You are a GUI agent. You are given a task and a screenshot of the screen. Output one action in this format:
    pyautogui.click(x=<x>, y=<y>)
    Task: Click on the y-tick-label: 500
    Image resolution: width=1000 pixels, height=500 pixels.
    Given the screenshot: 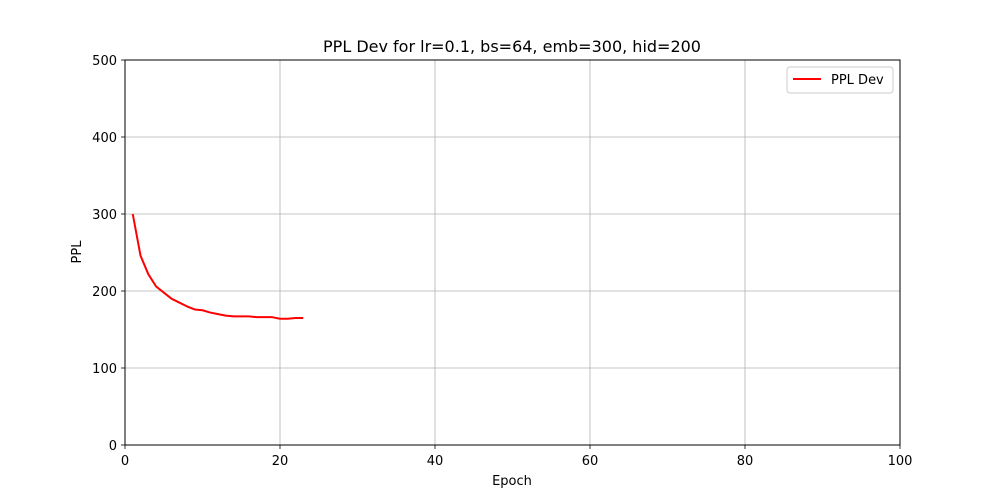 What is the action you would take?
    pyautogui.click(x=104, y=61)
    